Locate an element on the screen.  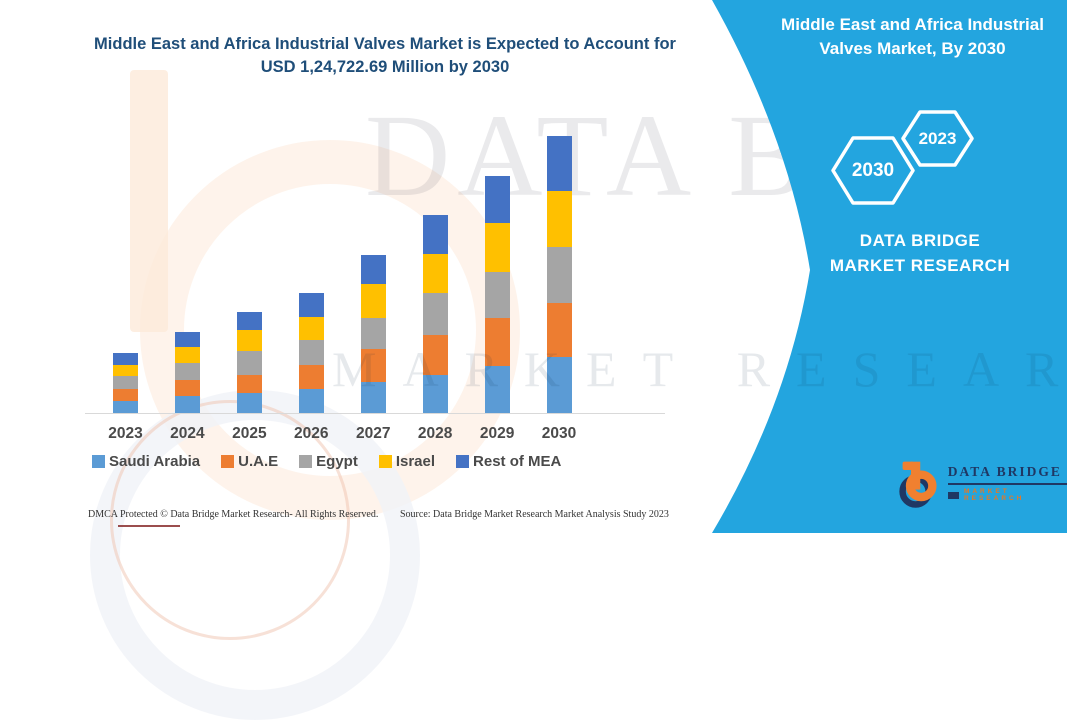
bar-2030 is located at coordinates (559, 274).